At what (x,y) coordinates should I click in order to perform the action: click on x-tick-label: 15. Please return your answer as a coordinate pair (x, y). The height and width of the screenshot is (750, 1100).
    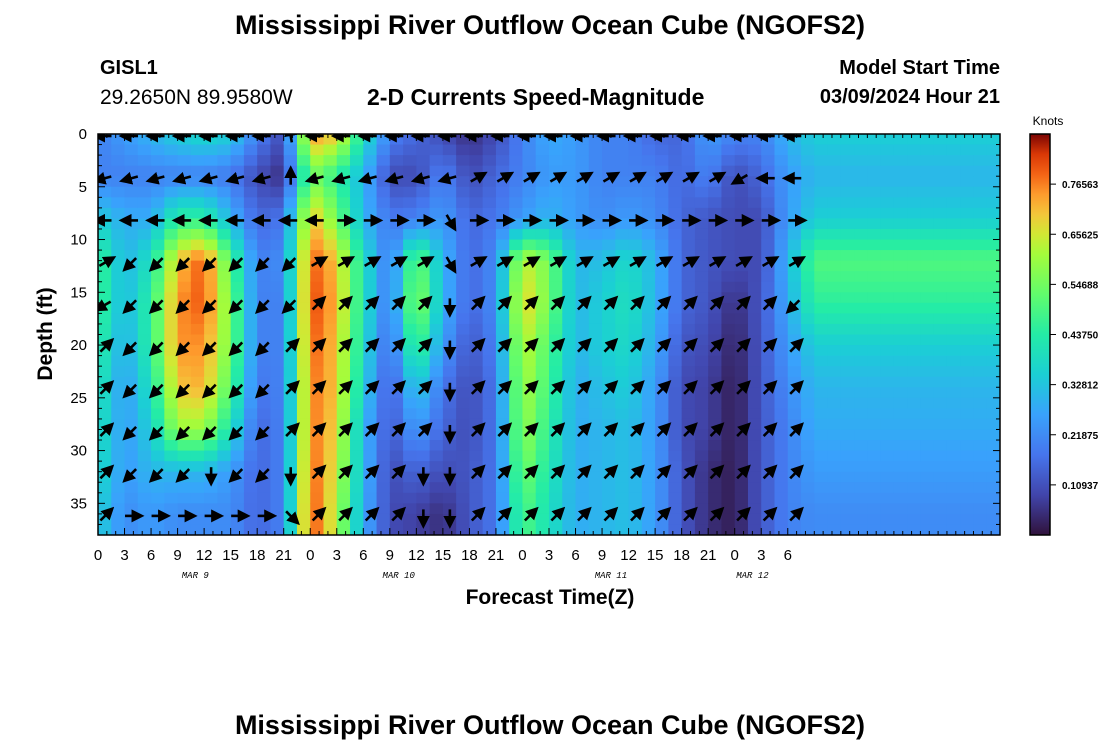
    Looking at the image, I should click on (655, 555).